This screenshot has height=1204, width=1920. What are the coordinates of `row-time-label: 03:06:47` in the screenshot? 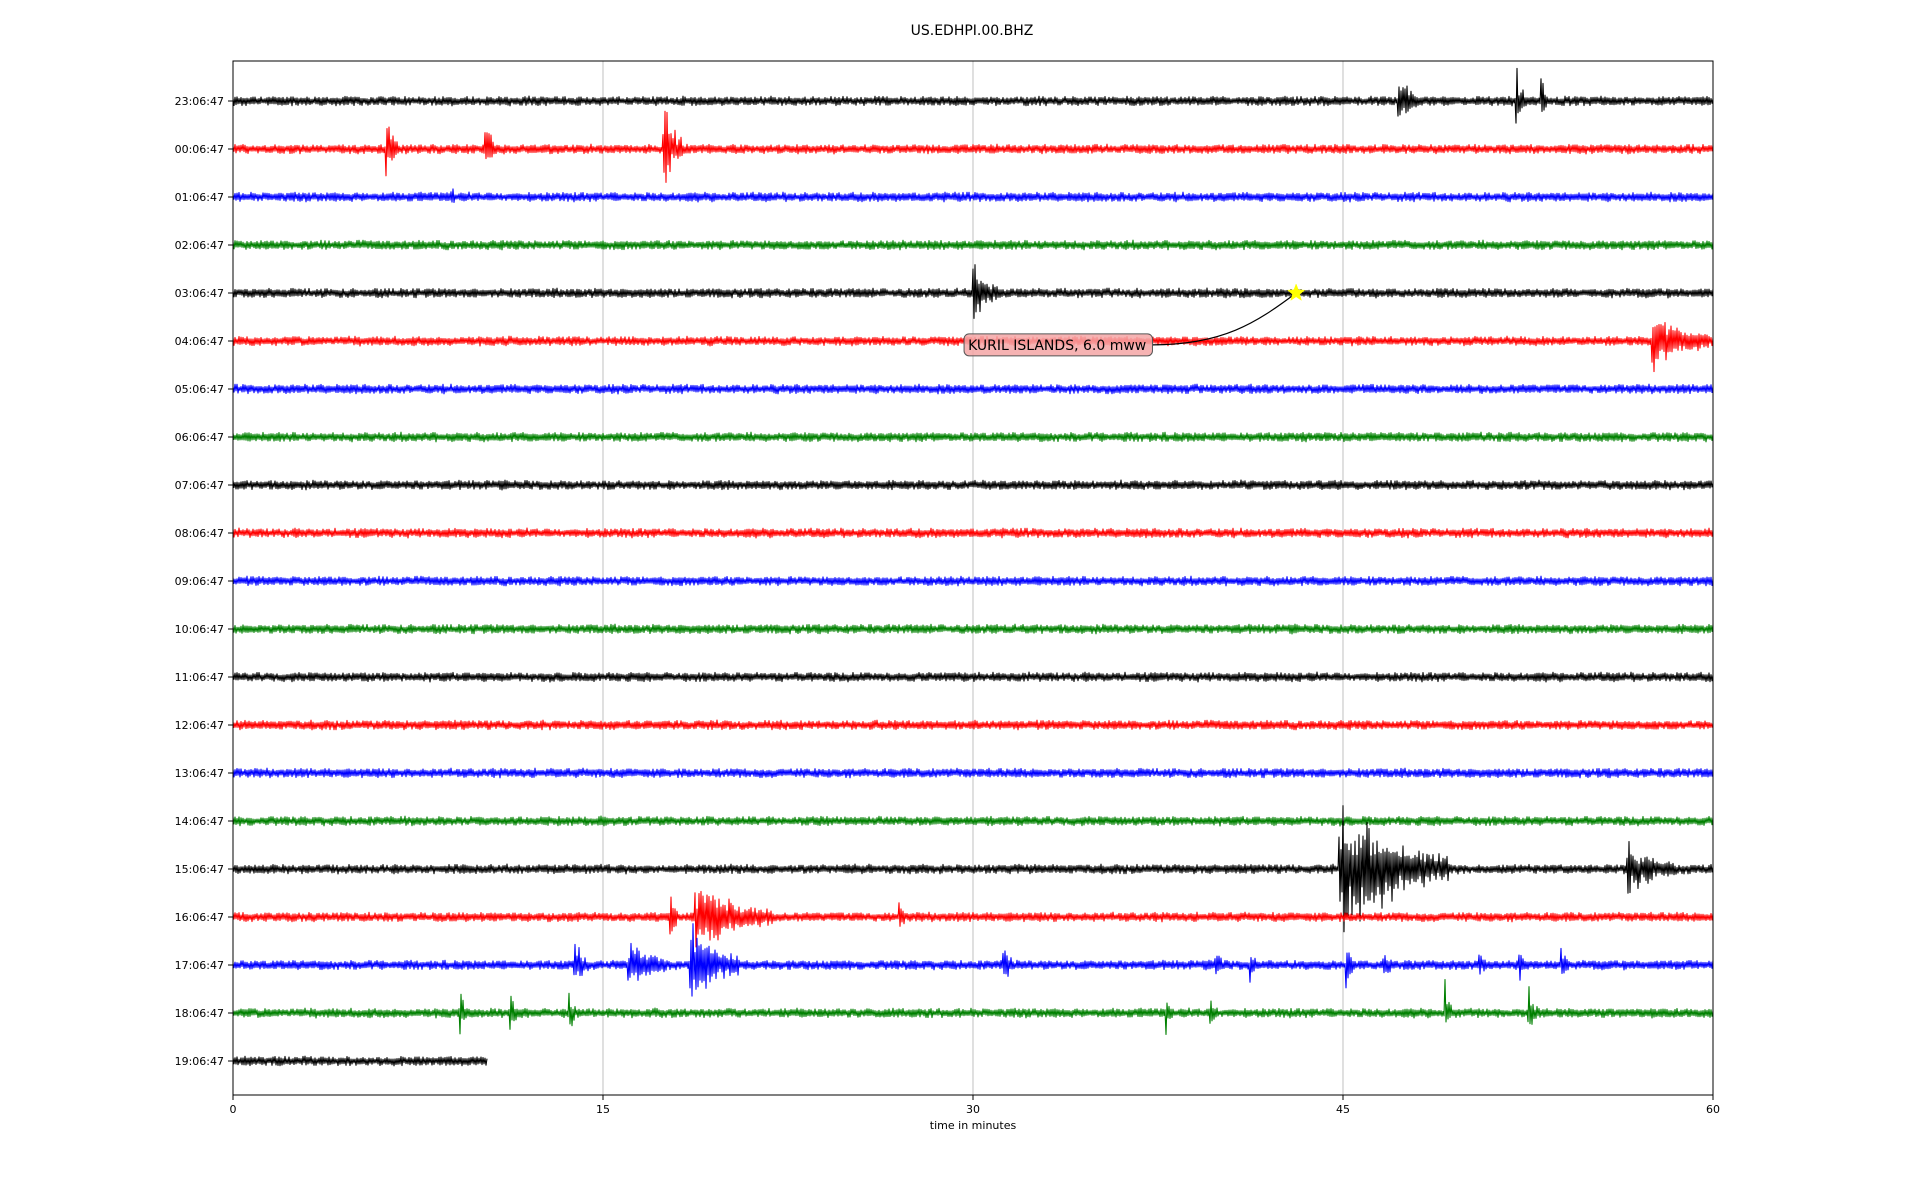 It's located at (199, 293).